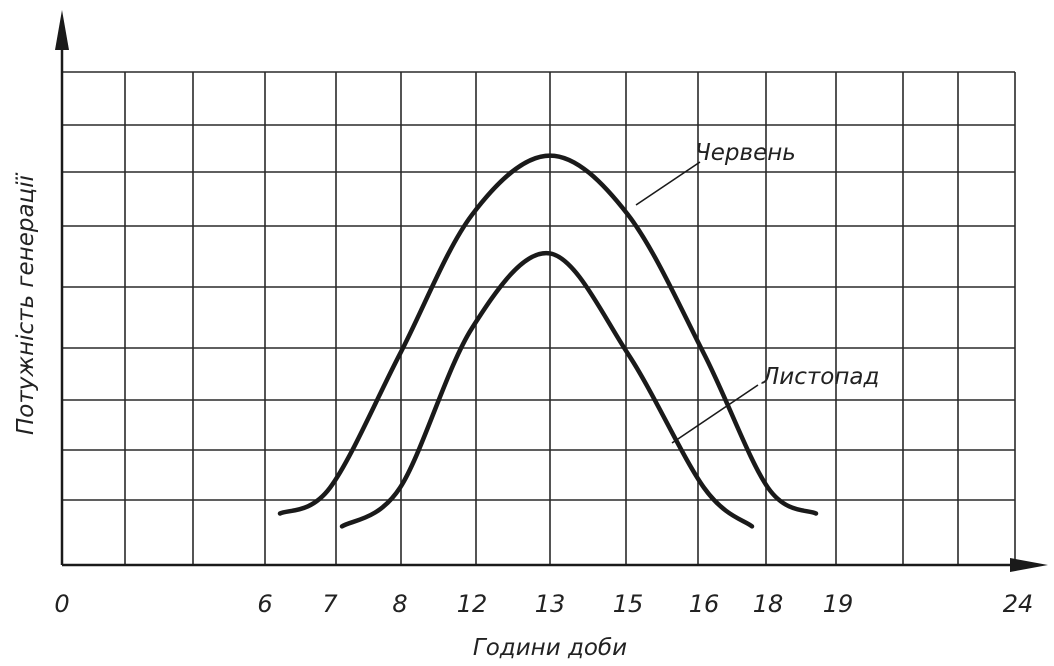 The width and height of the screenshot is (1054, 666). I want to click on x-tick-labels: 0 6 7 8 12 13 15 16 18 19 24, so click(543, 604).